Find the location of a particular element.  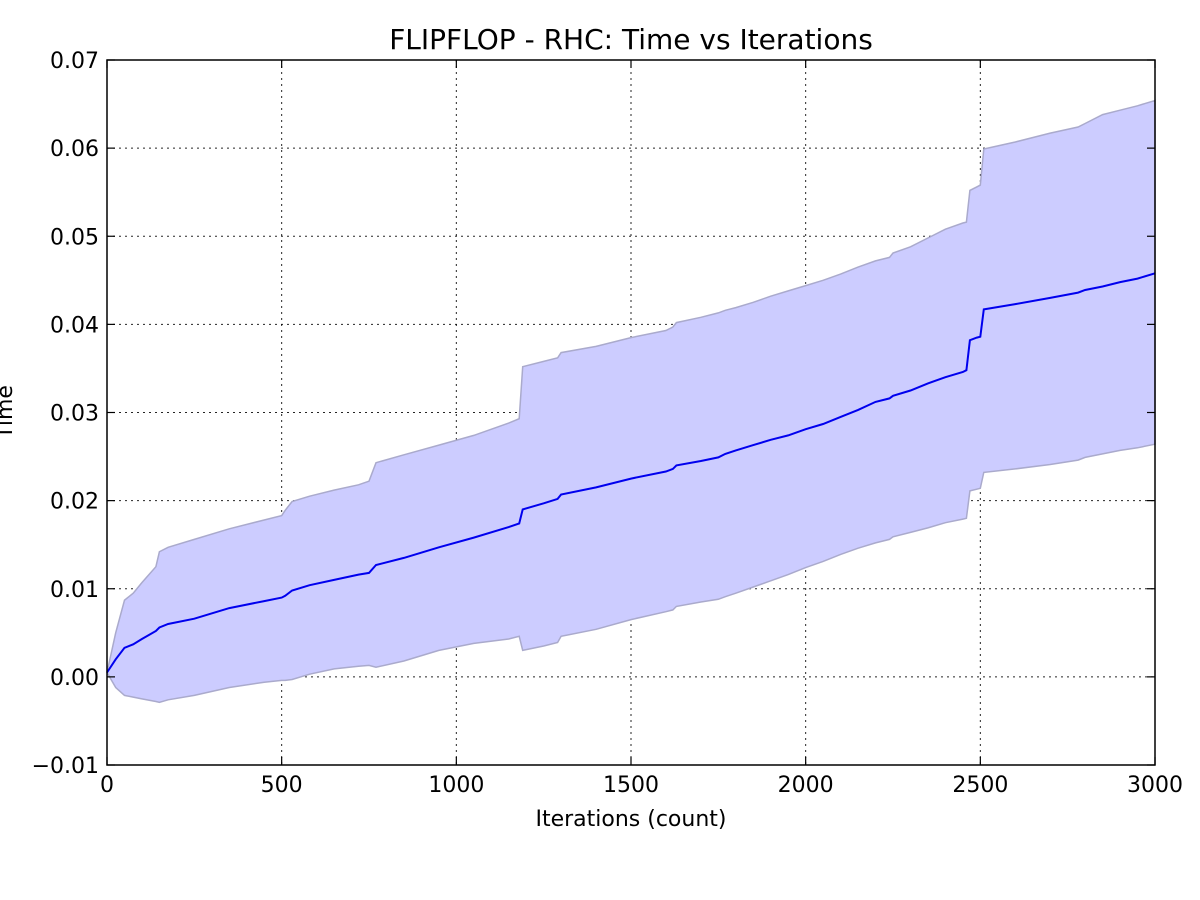

x-tick-label: 500 is located at coordinates (282, 785).